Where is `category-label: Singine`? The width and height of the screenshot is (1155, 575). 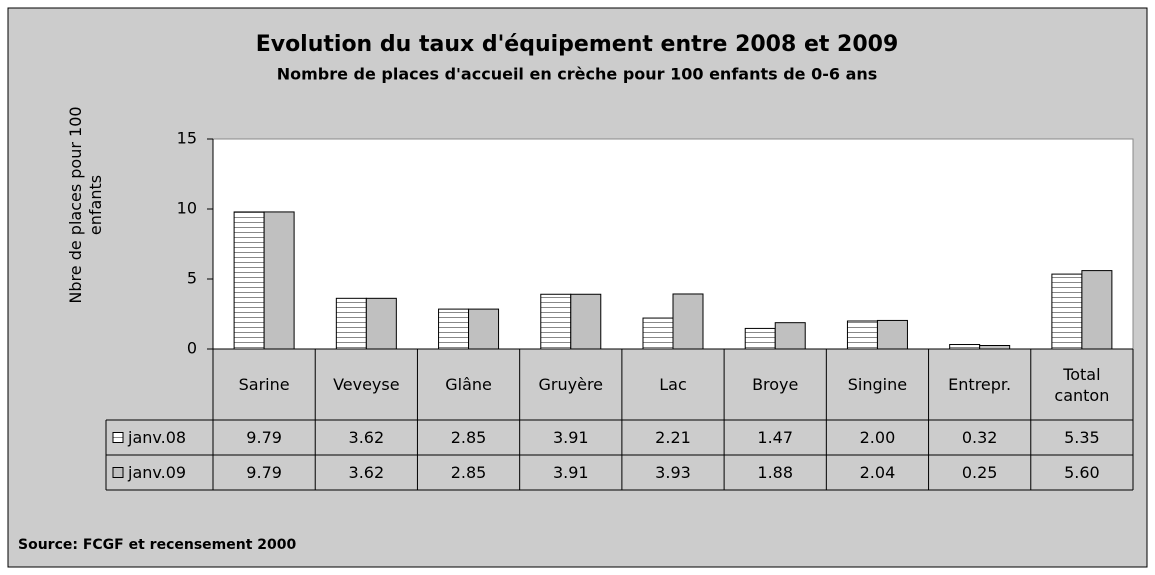 category-label: Singine is located at coordinates (877, 384).